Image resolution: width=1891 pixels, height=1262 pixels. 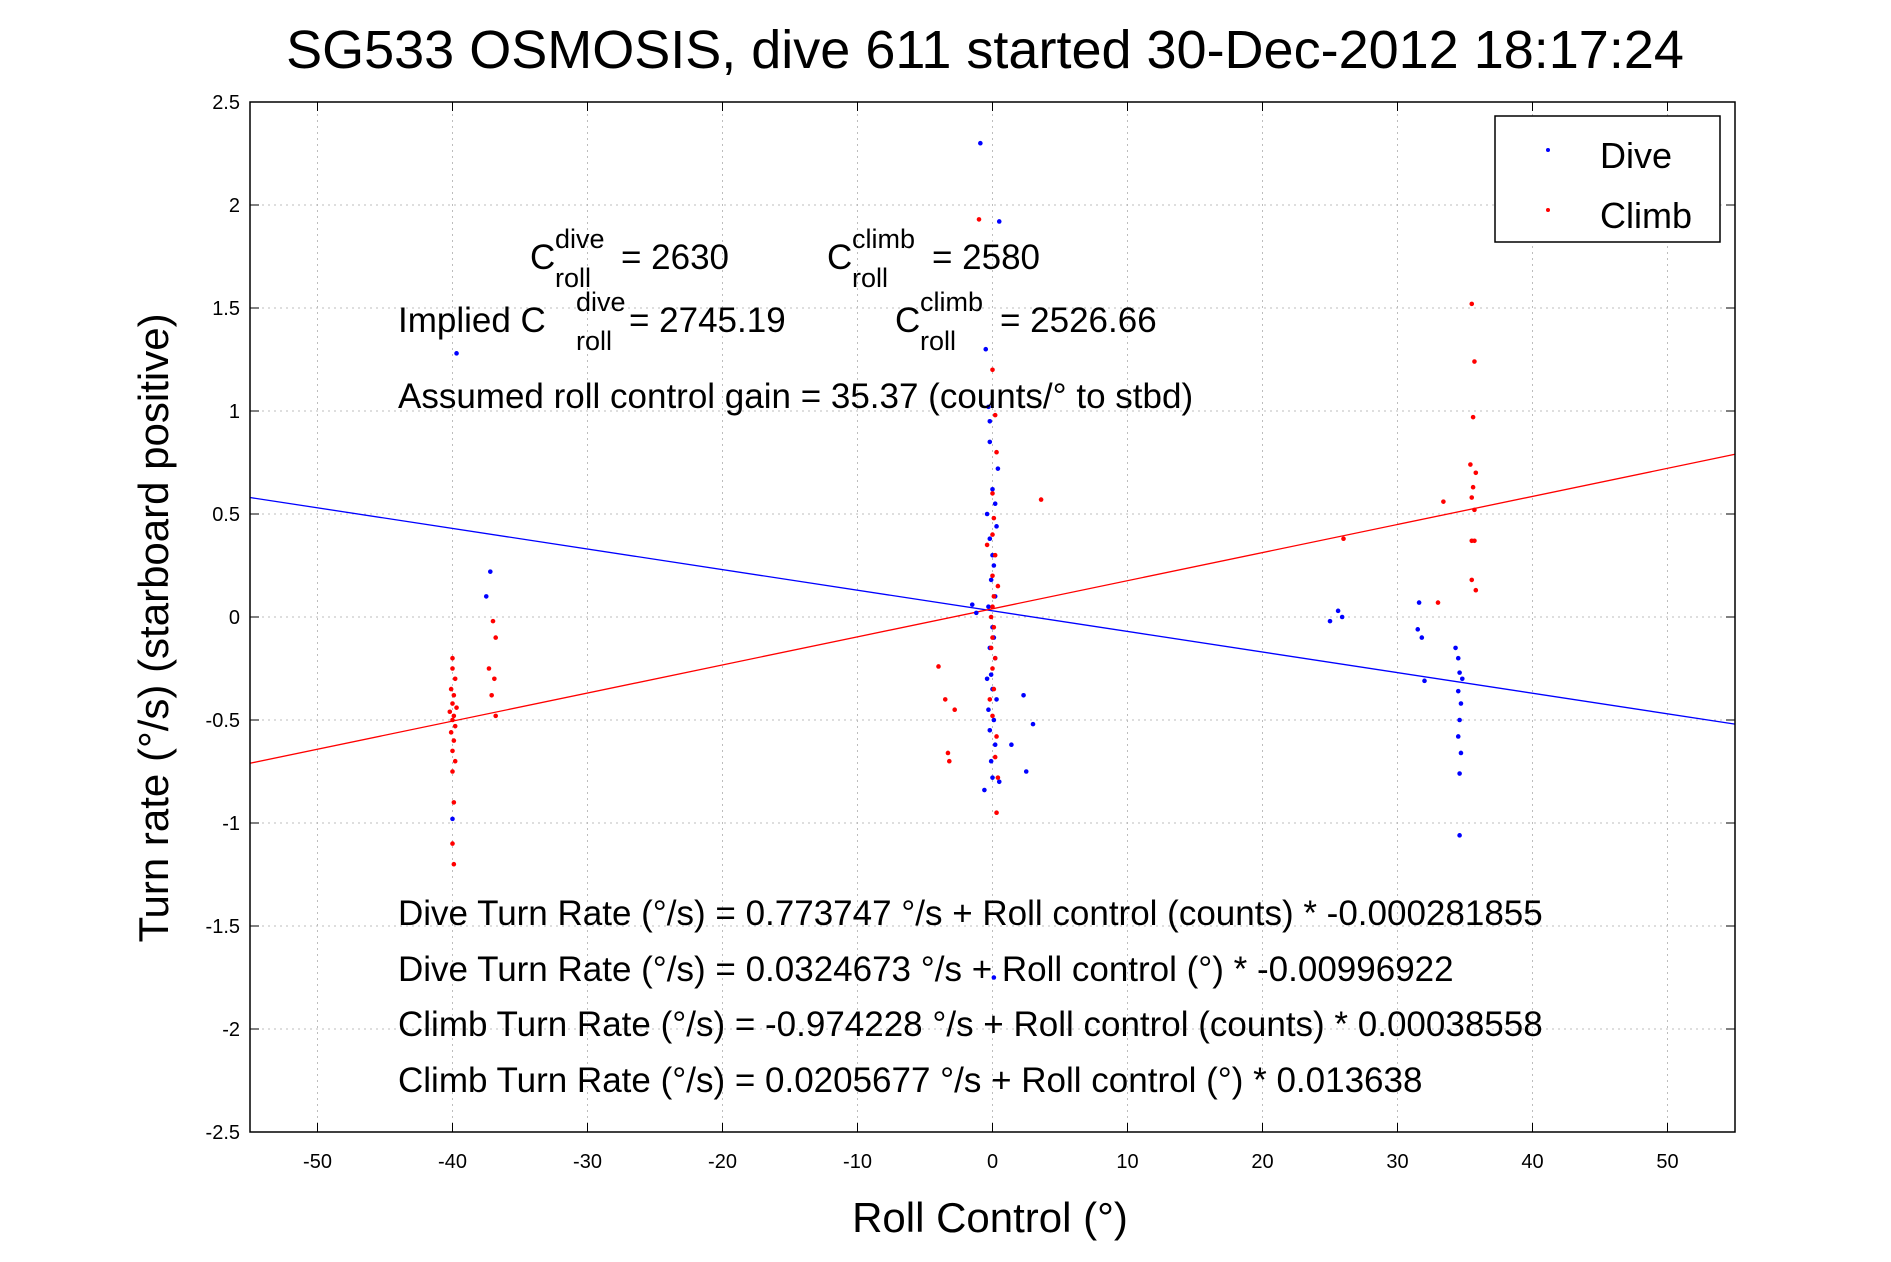 What do you see at coordinates (1607, 179) in the screenshot?
I see `legend-box` at bounding box center [1607, 179].